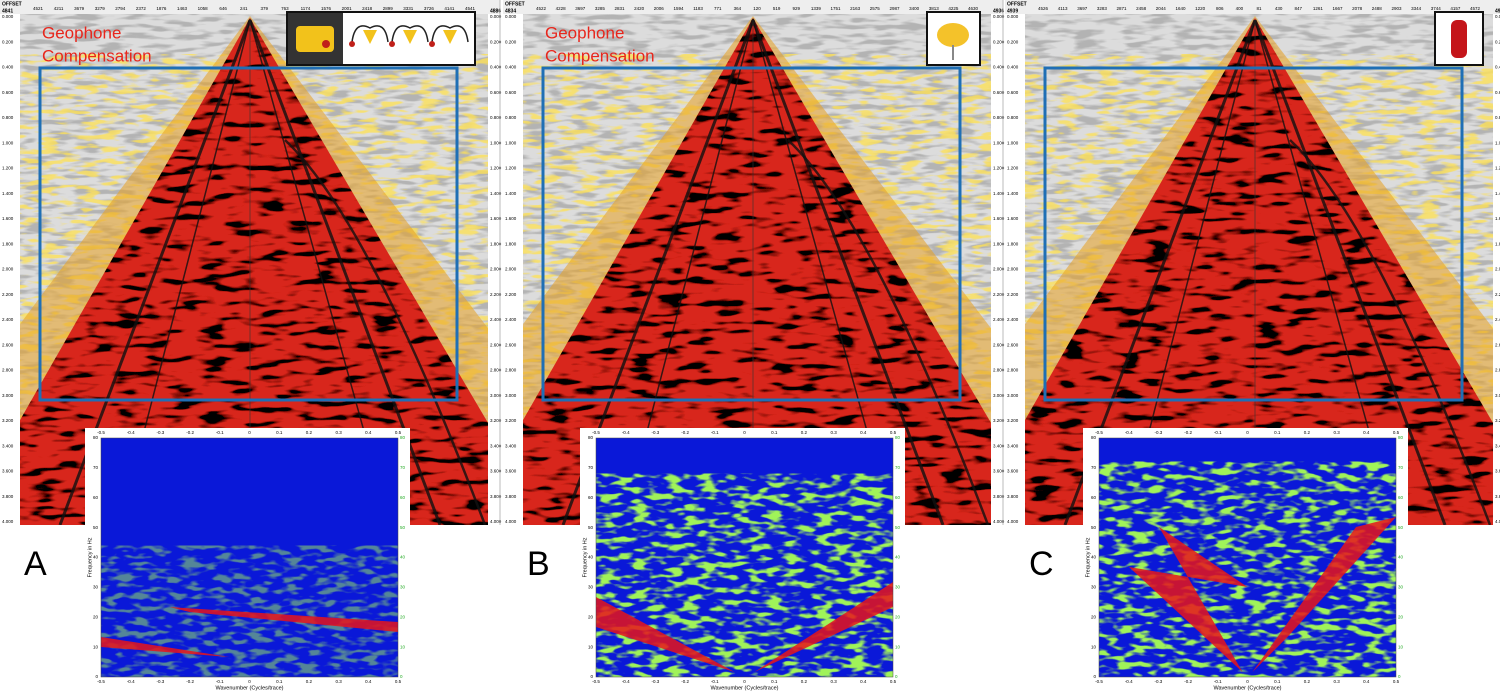 The height and width of the screenshot is (695, 1500). Describe the element at coordinates (81, 32) in the screenshot. I see `annotation: Geophone` at that location.